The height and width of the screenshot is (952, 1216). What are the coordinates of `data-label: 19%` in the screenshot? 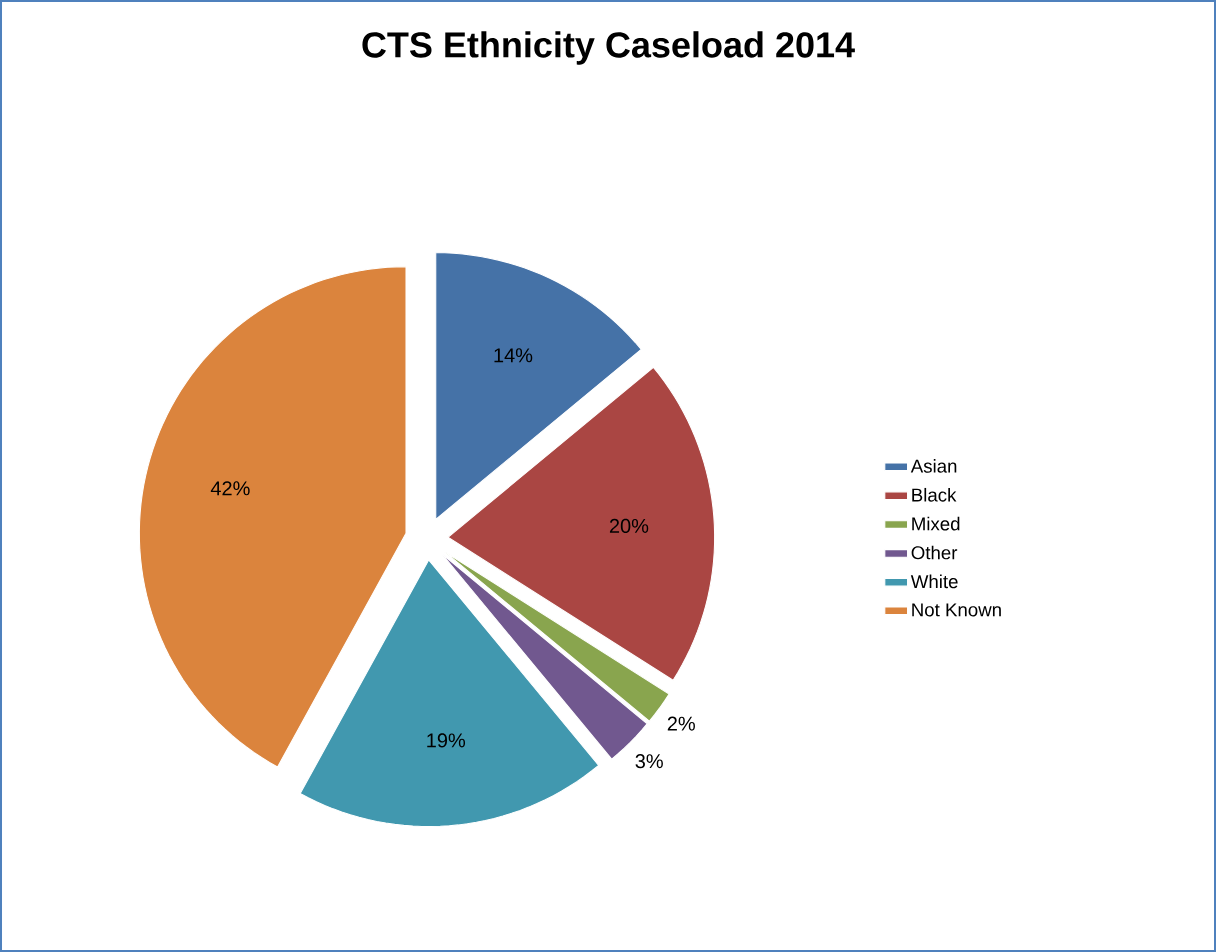 It's located at (446, 740).